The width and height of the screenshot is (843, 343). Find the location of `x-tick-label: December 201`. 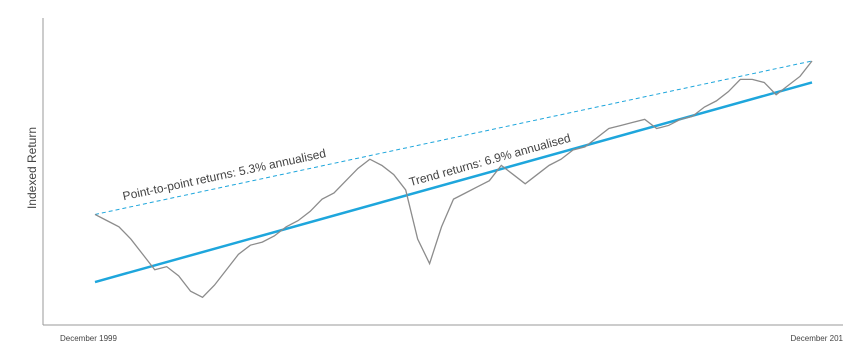

x-tick-label: December 201 is located at coordinates (817, 338).